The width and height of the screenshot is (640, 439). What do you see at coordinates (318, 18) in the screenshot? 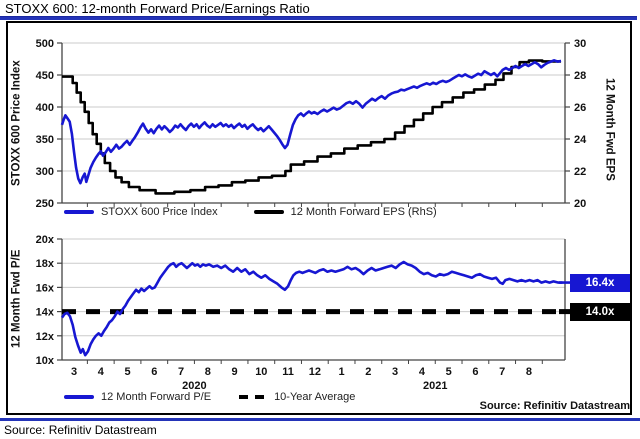
I see `title-rule` at bounding box center [318, 18].